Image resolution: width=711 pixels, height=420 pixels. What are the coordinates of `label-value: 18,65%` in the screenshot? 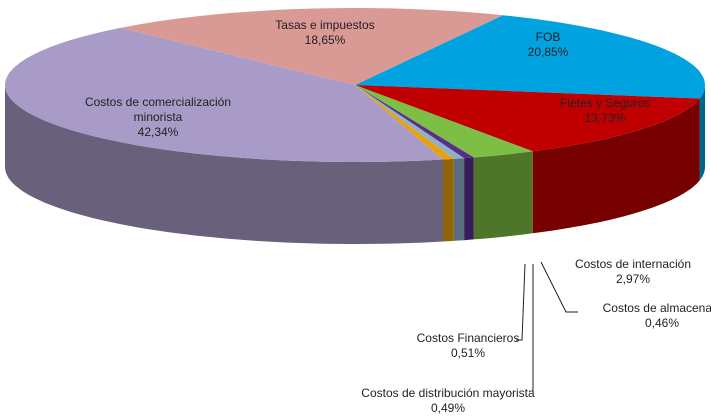 It's located at (325, 40).